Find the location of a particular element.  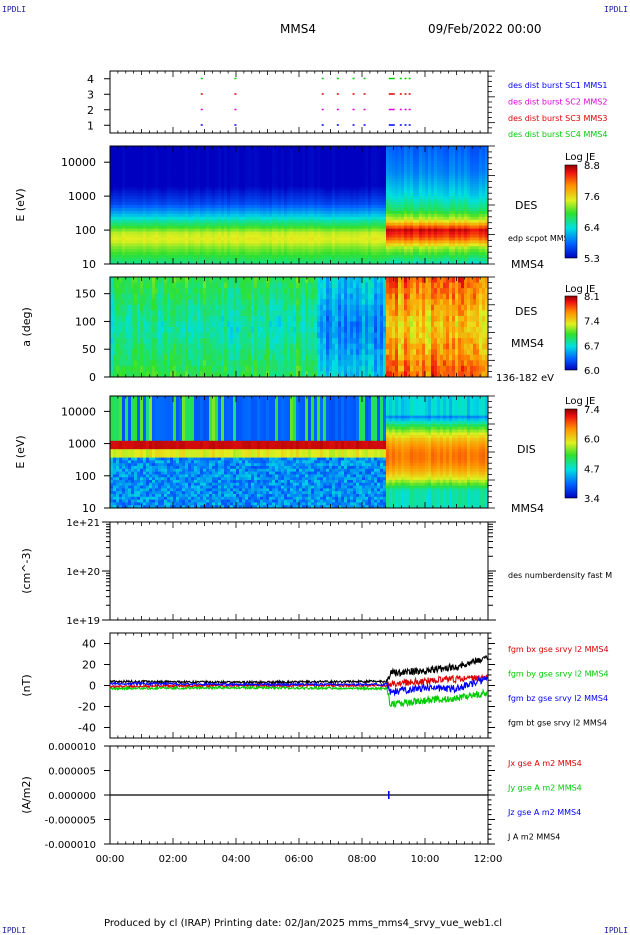

x-tick-label: 04:00 is located at coordinates (236, 859).